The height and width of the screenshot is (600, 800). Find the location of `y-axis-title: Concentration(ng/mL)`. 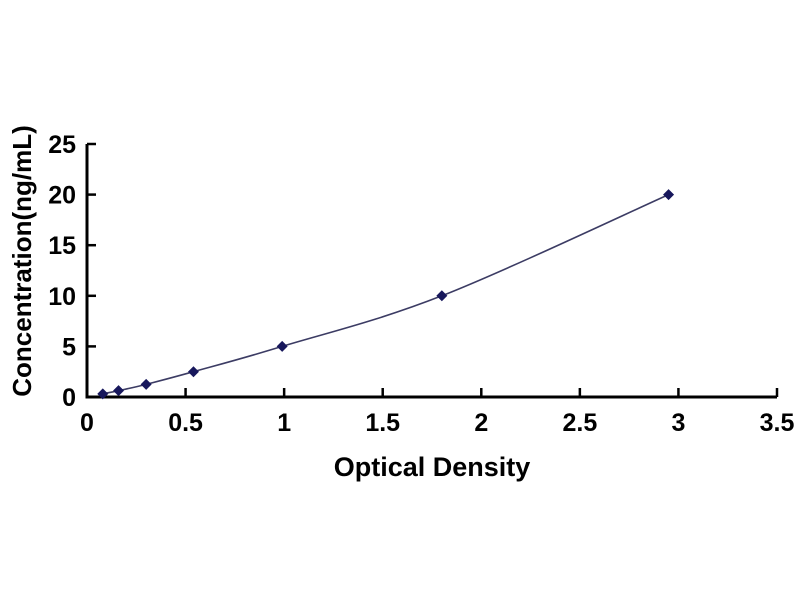

y-axis-title: Concentration(ng/mL) is located at coordinates (22, 261).